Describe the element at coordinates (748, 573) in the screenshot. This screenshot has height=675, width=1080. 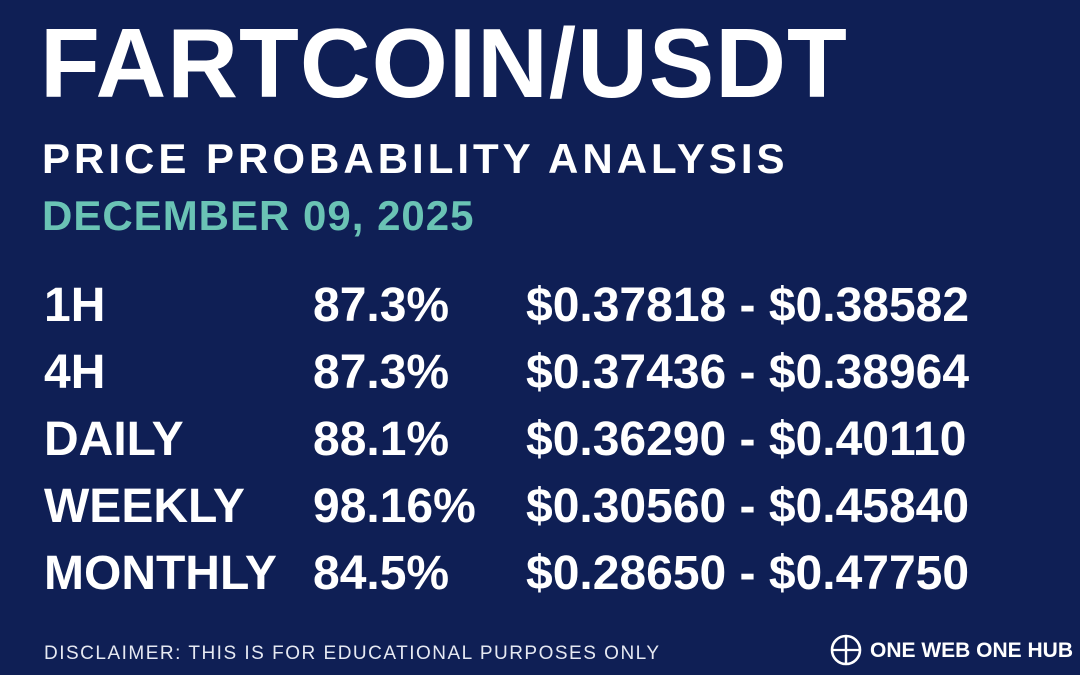
I see `price-range: $0.28650 - $0.47750` at that location.